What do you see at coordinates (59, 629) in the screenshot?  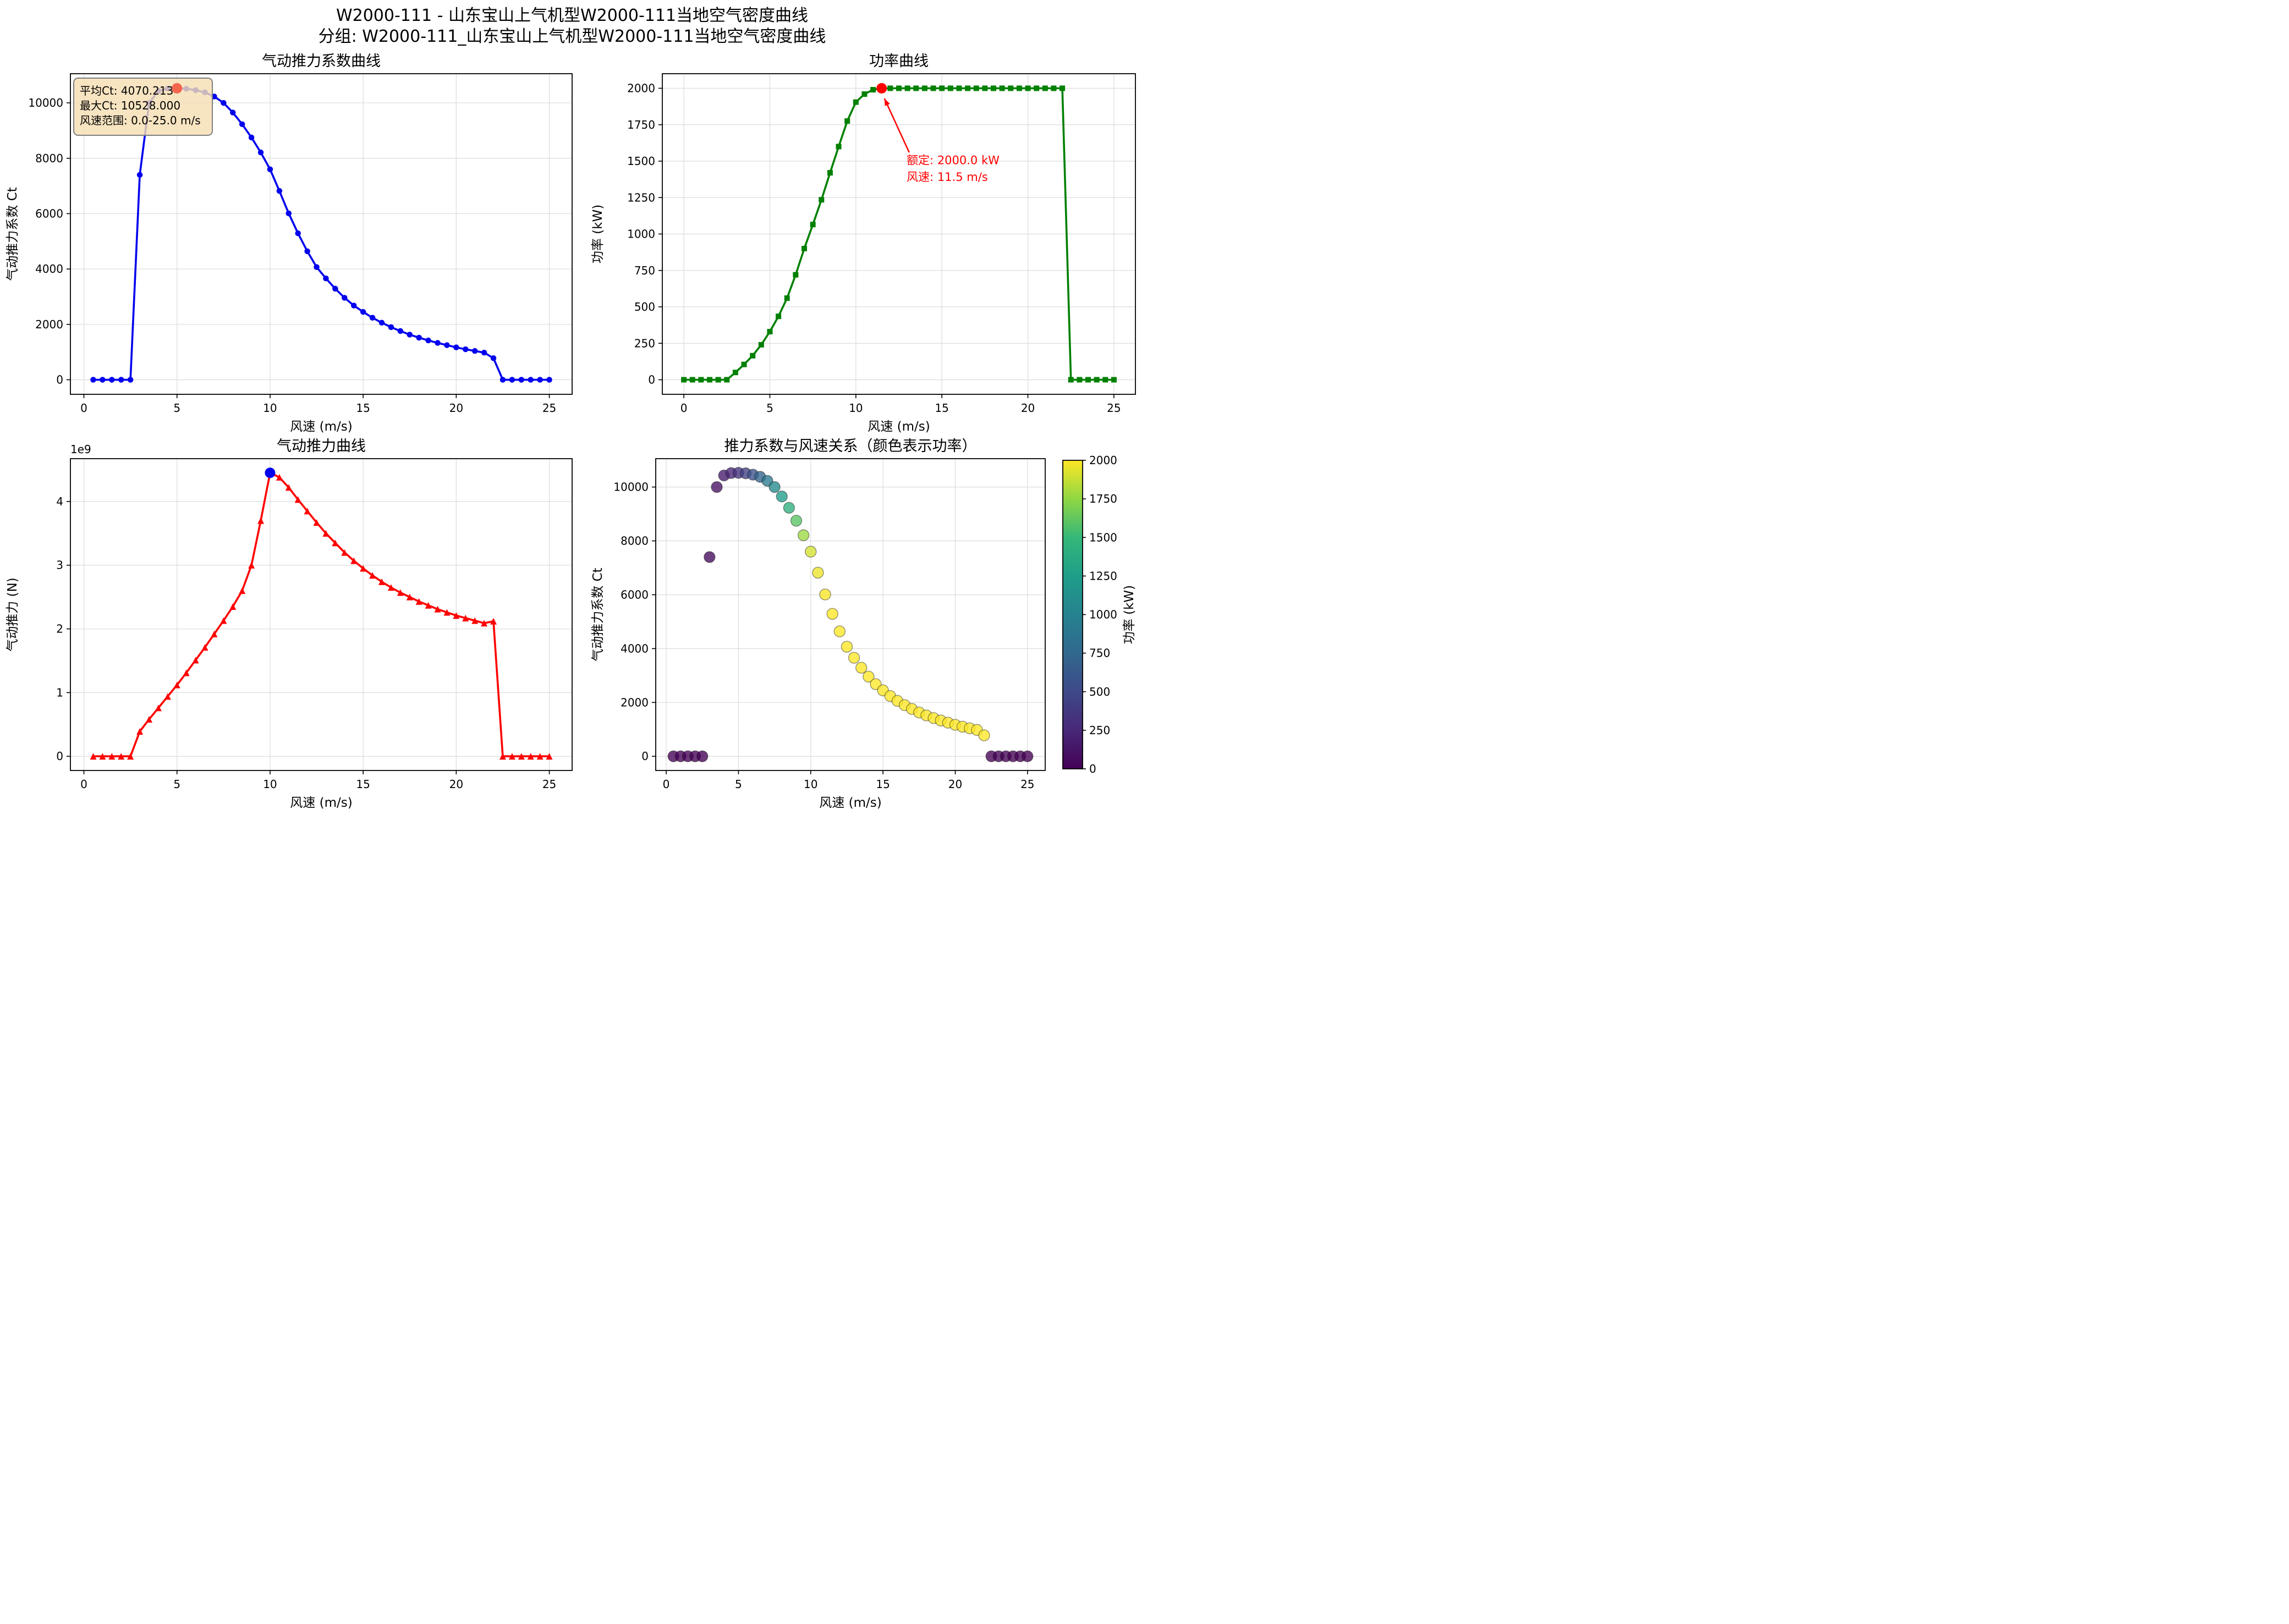 I see `svg-text: 2` at bounding box center [59, 629].